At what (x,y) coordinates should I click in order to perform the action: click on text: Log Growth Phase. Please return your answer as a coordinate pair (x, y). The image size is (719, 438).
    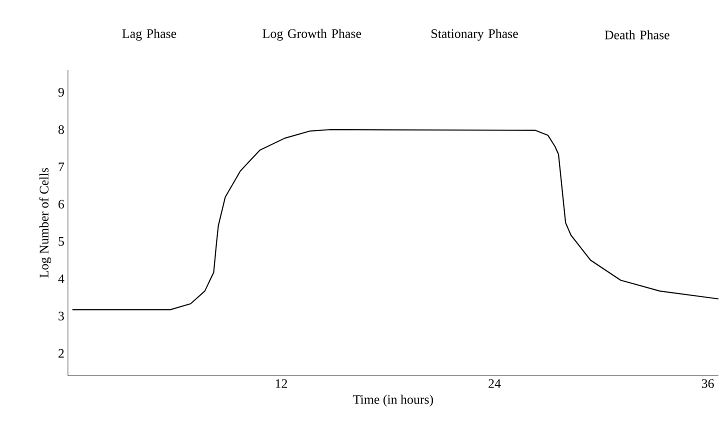
    Looking at the image, I should click on (312, 35).